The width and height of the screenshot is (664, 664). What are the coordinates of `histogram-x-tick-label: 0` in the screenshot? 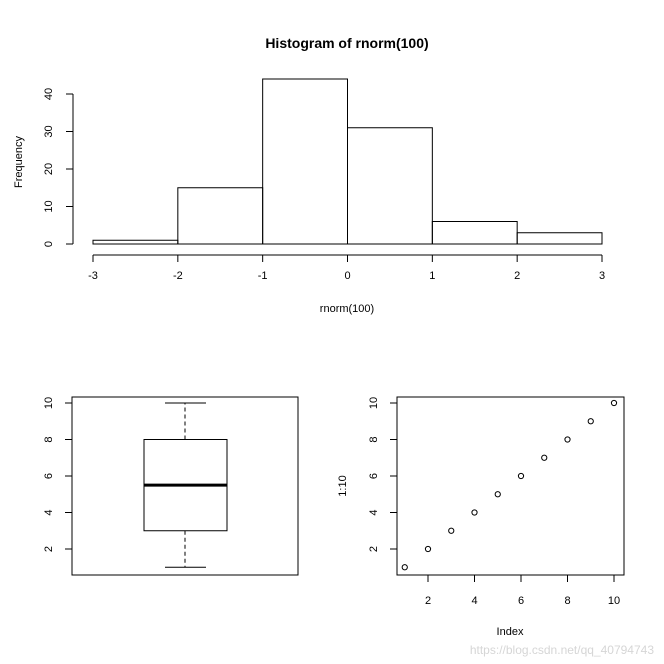 It's located at (347, 276).